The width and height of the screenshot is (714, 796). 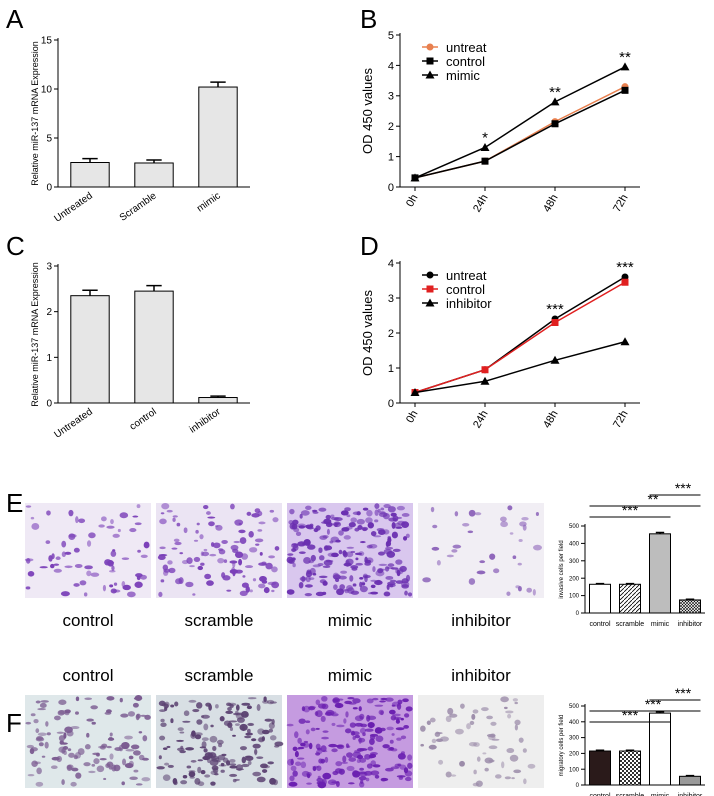 What do you see at coordinates (391, 404) in the screenshot?
I see `y-tick-label: 0` at bounding box center [391, 404].